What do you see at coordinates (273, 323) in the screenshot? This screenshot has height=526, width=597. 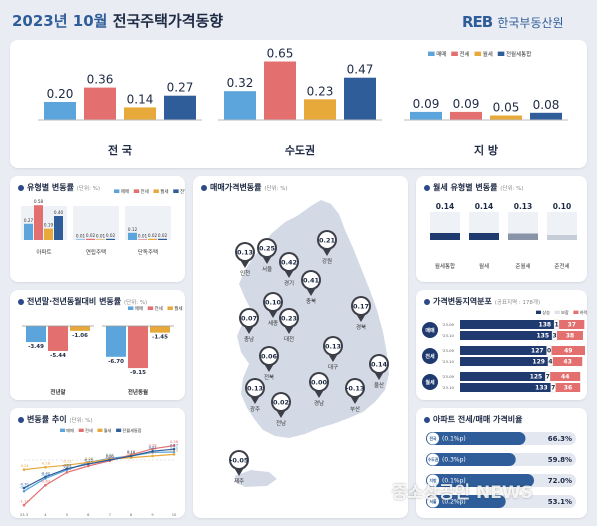 I see `pin-region: 세종` at bounding box center [273, 323].